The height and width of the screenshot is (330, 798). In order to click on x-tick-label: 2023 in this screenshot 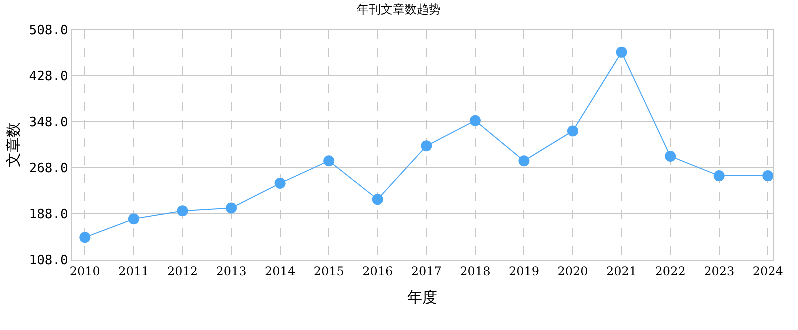, I will do `click(719, 271)`.